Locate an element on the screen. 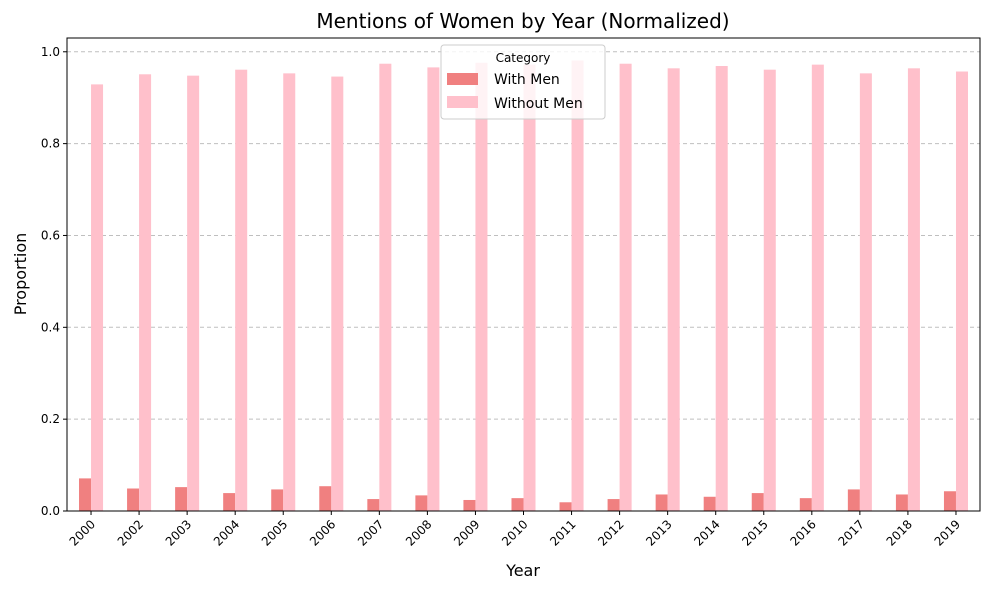 Image resolution: width=989 pixels, height=594 pixels. x-tick-label: 2011 is located at coordinates (562, 532).